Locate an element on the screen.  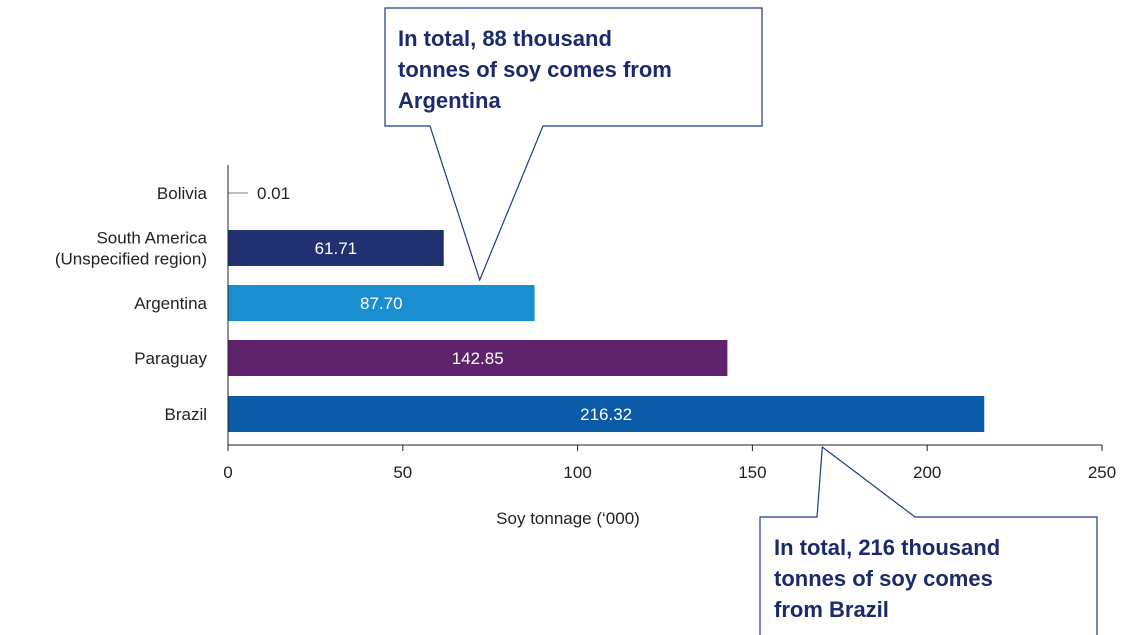
callout-text-line: tonnes of soy comes from is located at coordinates (535, 69).